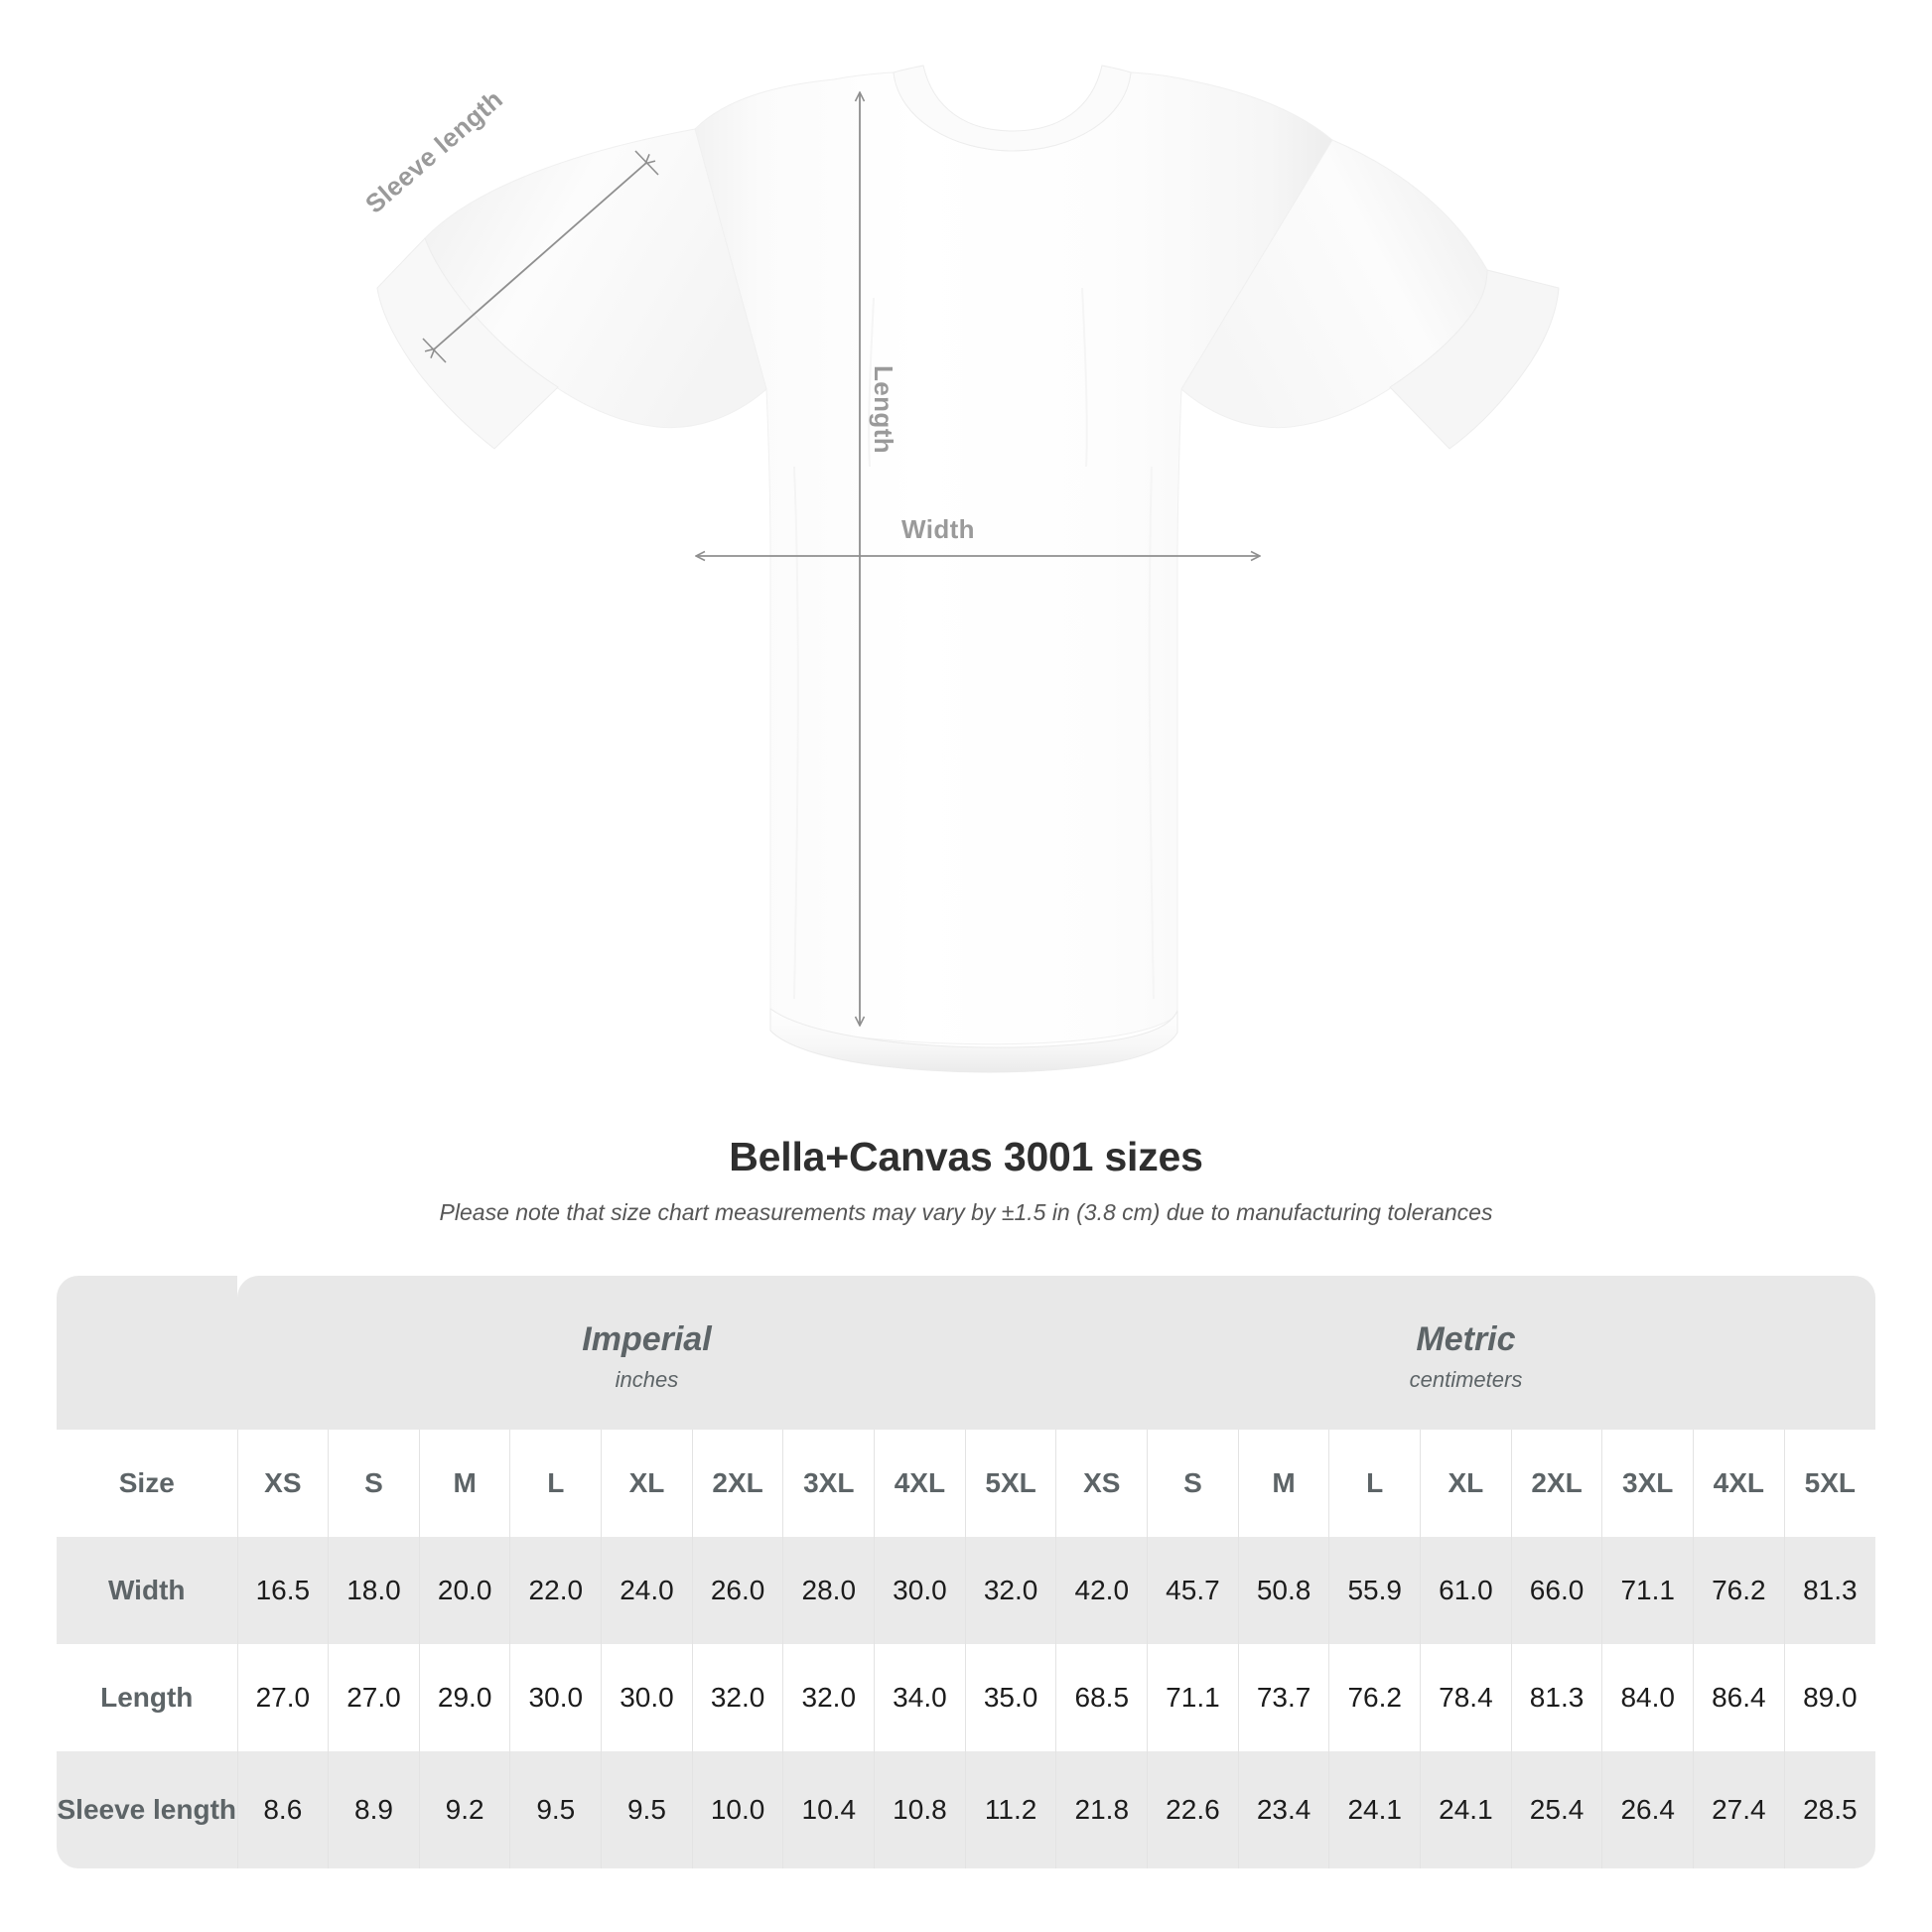  Describe the element at coordinates (1193, 1810) in the screenshot. I see `cell-sleeve-metric-s: 22.6` at that location.